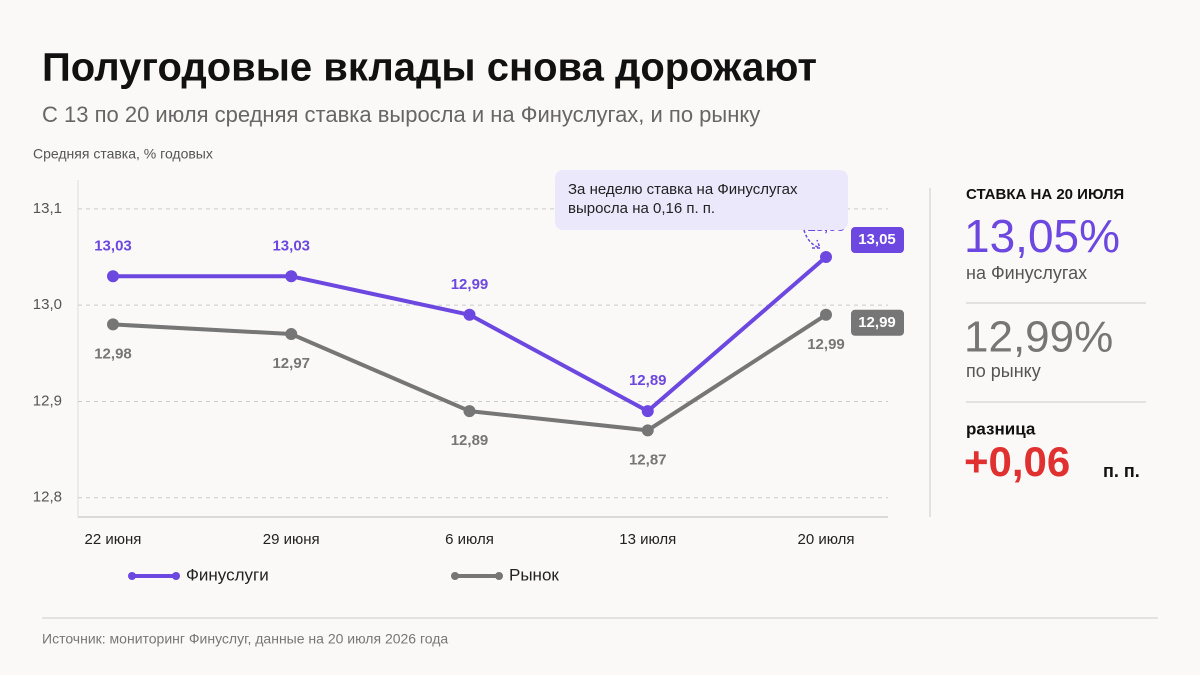 This screenshot has width=1200, height=675. Describe the element at coordinates (291, 539) in the screenshot. I see `x-tick-label: 29 июня` at that location.